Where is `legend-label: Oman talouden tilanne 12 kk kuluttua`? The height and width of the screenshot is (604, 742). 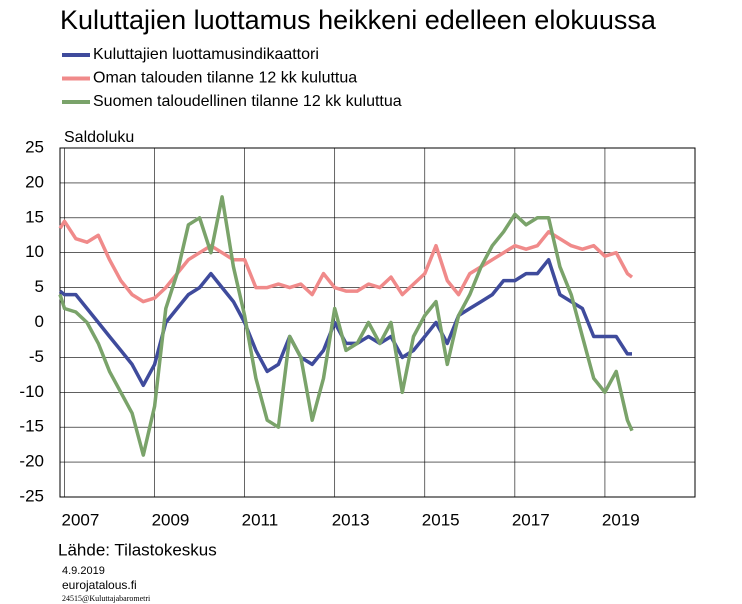 legend-label: Oman talouden tilanne 12 kk kuluttua is located at coordinates (225, 78).